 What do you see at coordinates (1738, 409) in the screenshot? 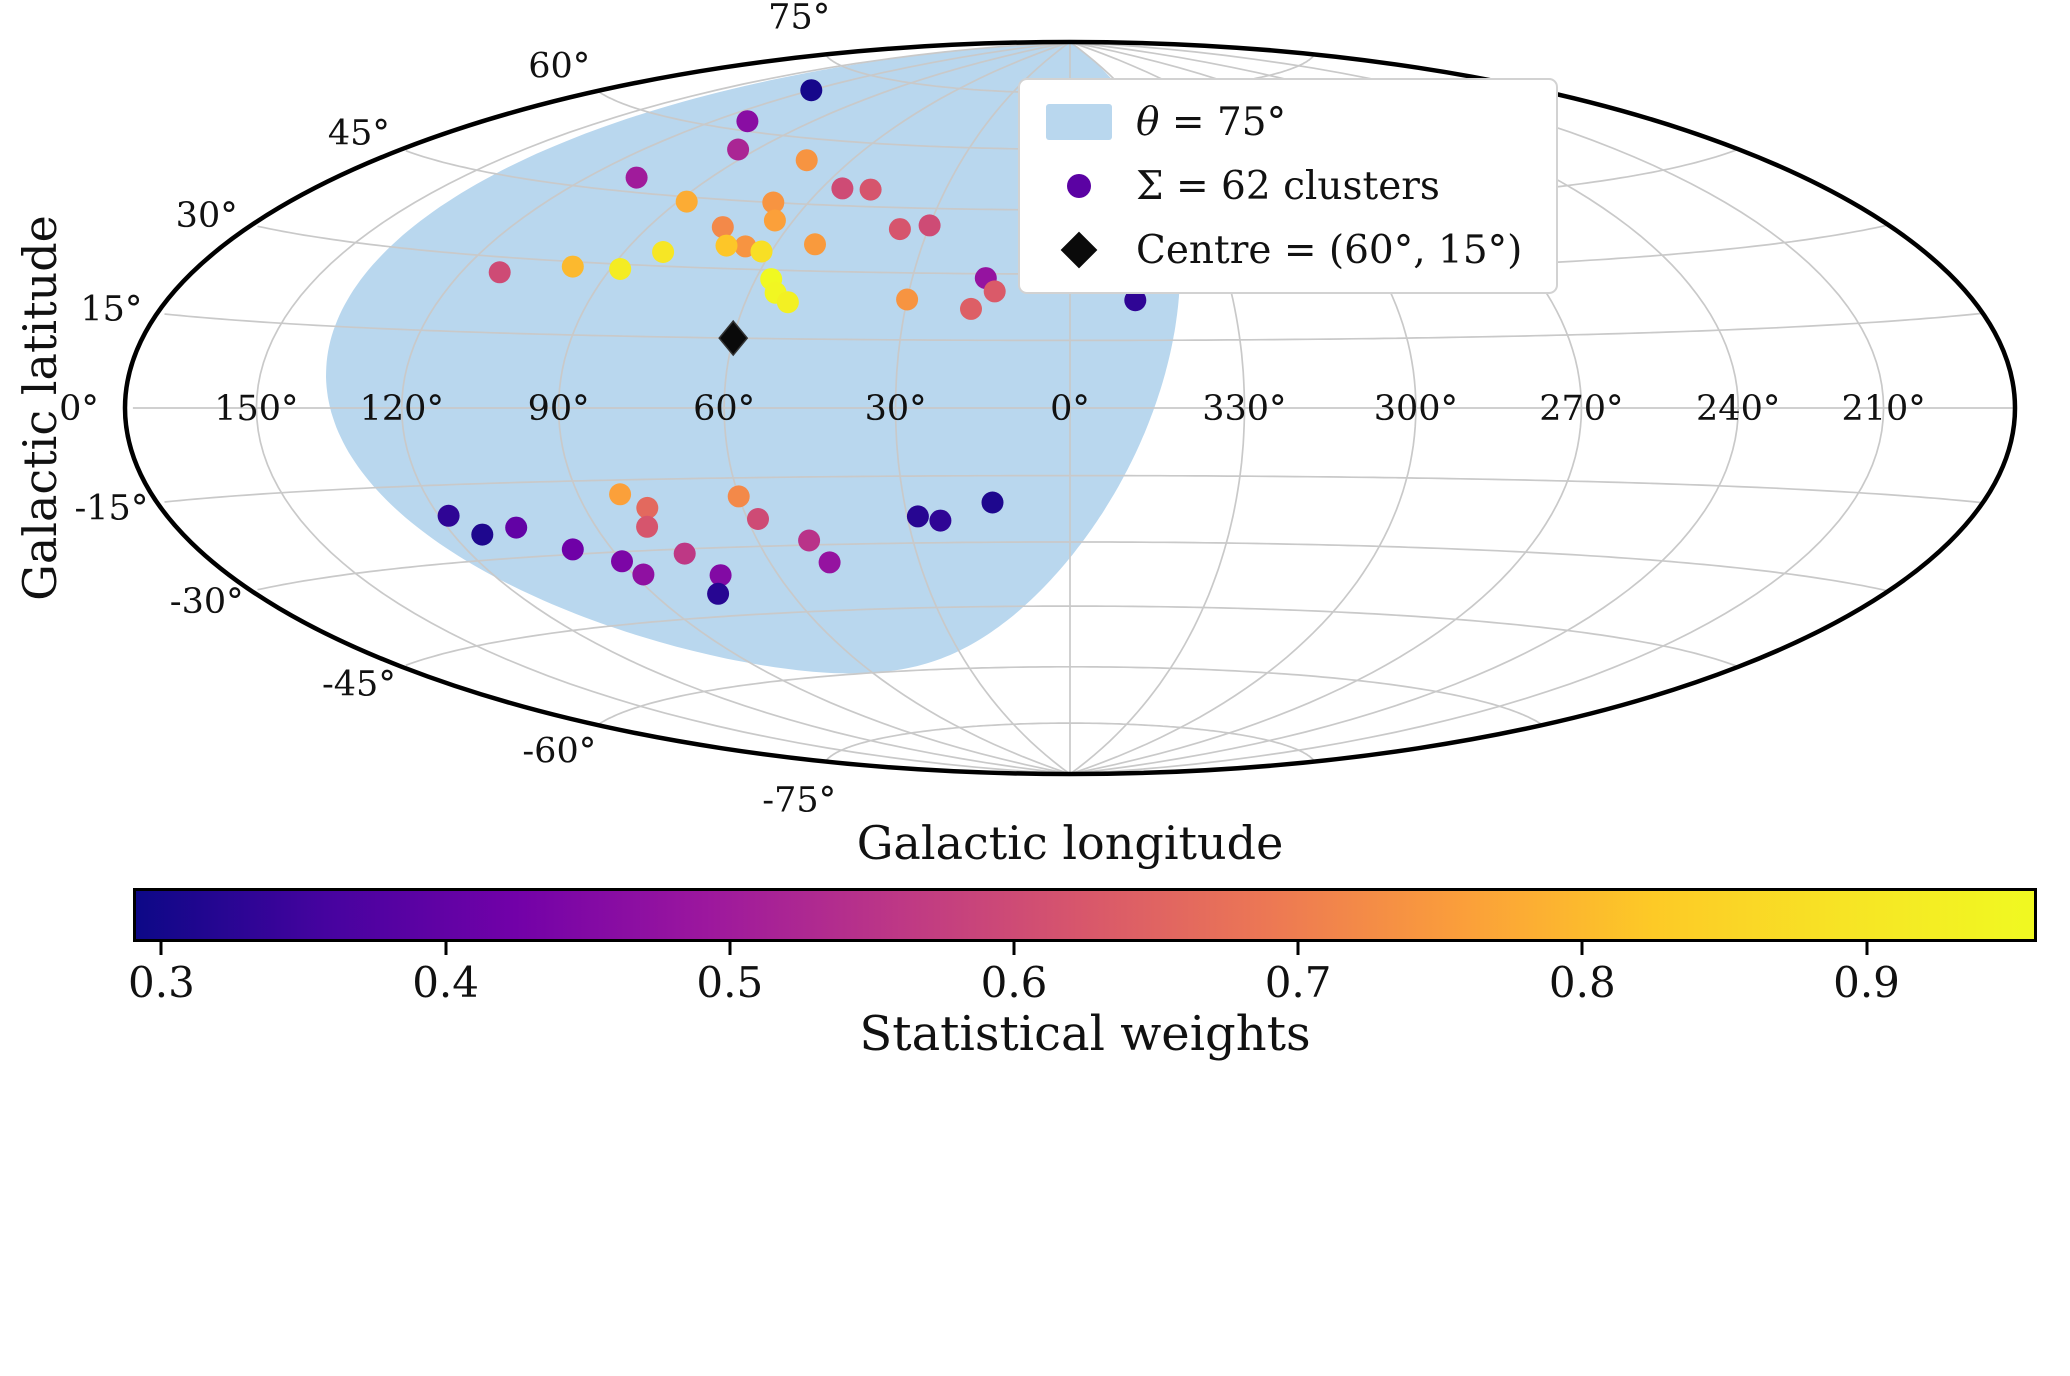
I see `longitude-tick-label: 240°` at bounding box center [1738, 409].